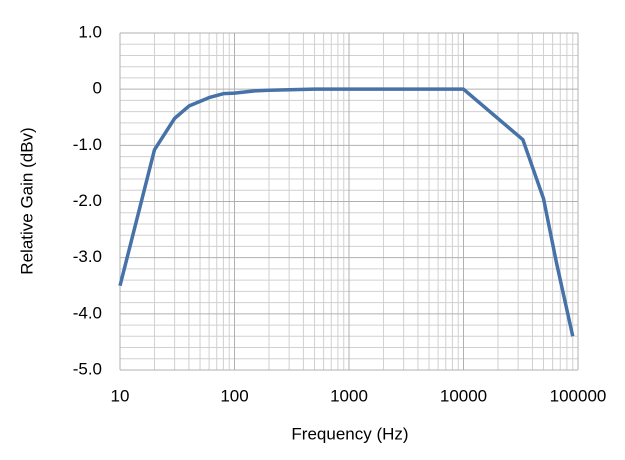 This screenshot has width=625, height=460. What do you see at coordinates (349, 395) in the screenshot?
I see `x-tick-label: 1000` at bounding box center [349, 395].